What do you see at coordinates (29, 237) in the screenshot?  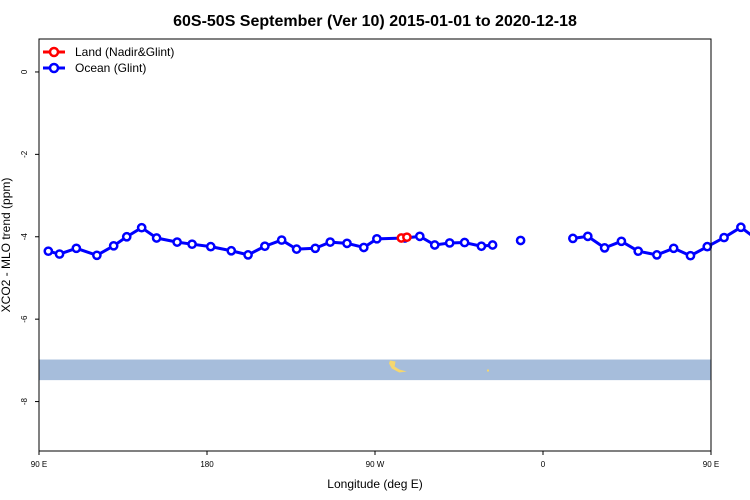 I see `y-axis: 0 -2 -4 -6 -8` at bounding box center [29, 237].